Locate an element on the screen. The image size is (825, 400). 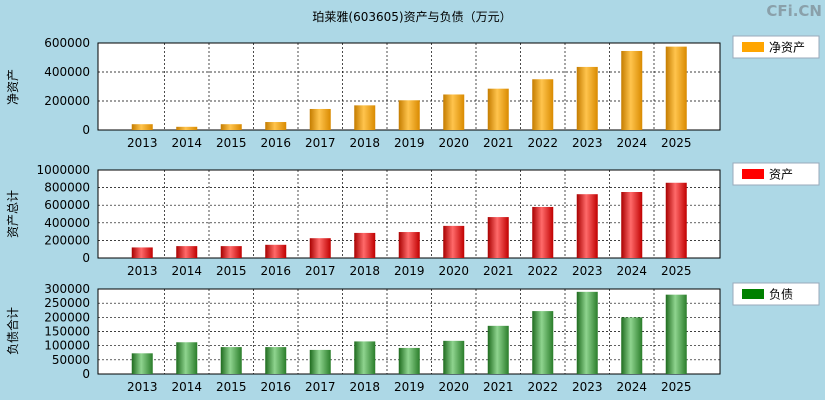
chart-title: 珀莱雅(603605)资产与负债（万元） is located at coordinates (411, 16).